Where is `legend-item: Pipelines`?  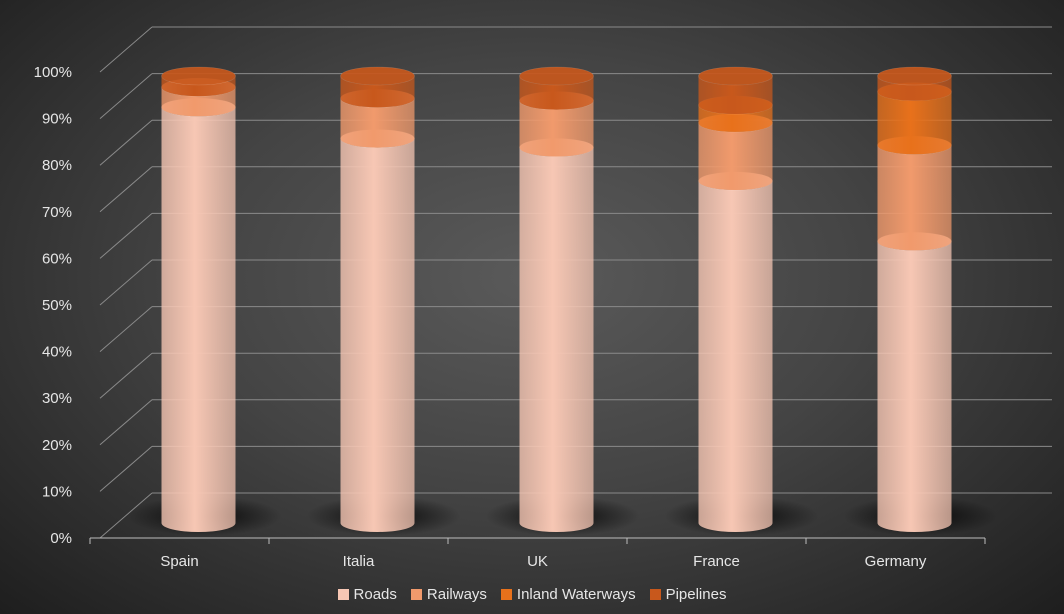 legend-item: Pipelines is located at coordinates (688, 594).